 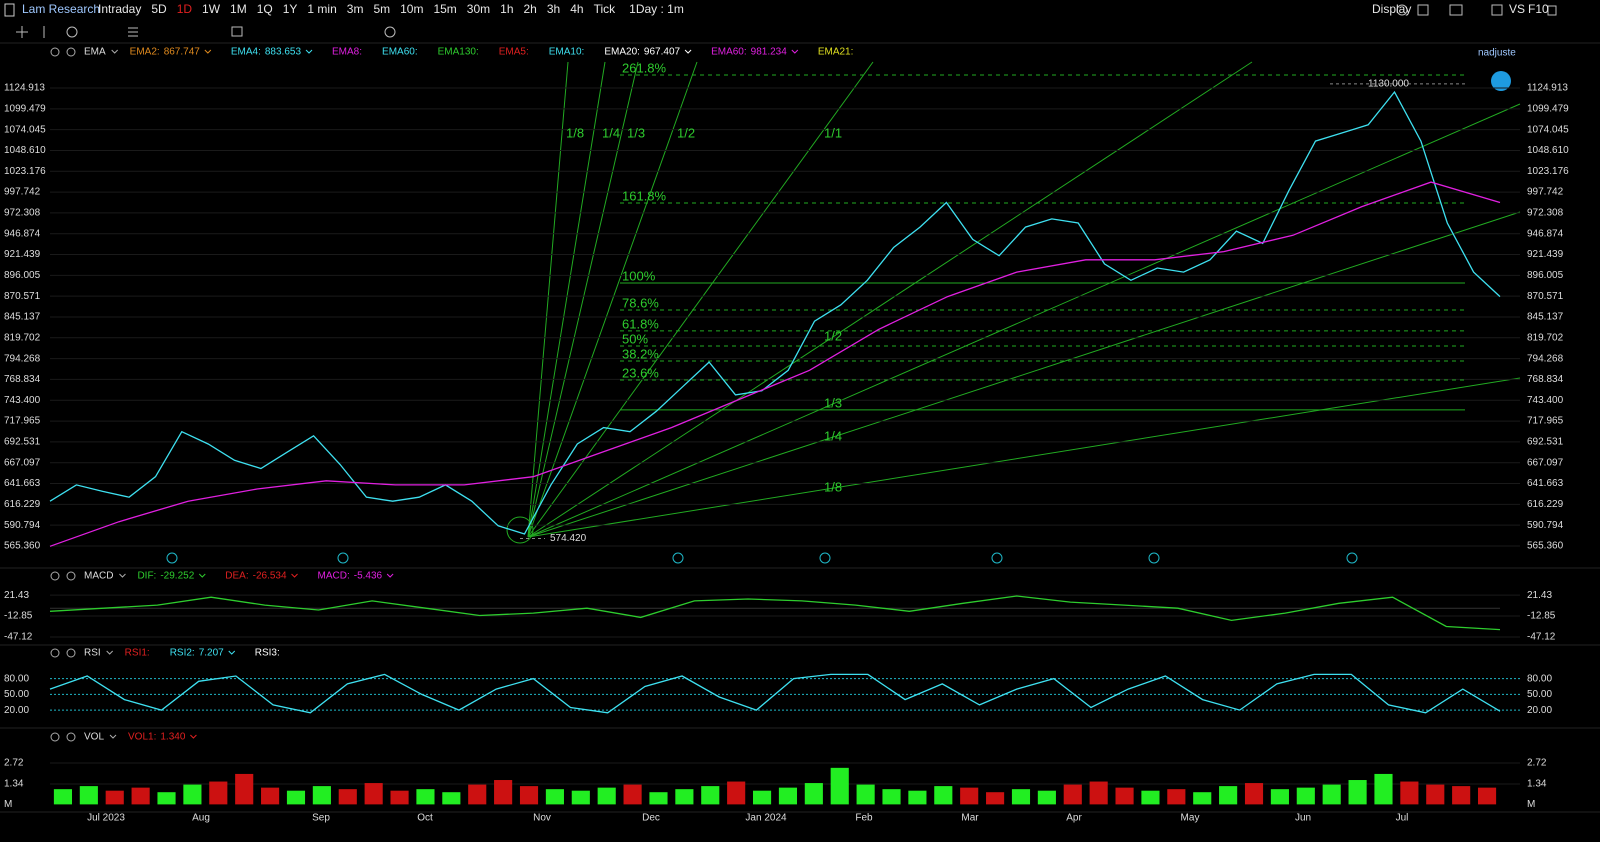 What do you see at coordinates (182, 52) in the screenshot?
I see `legend-value: 867.747` at bounding box center [182, 52].